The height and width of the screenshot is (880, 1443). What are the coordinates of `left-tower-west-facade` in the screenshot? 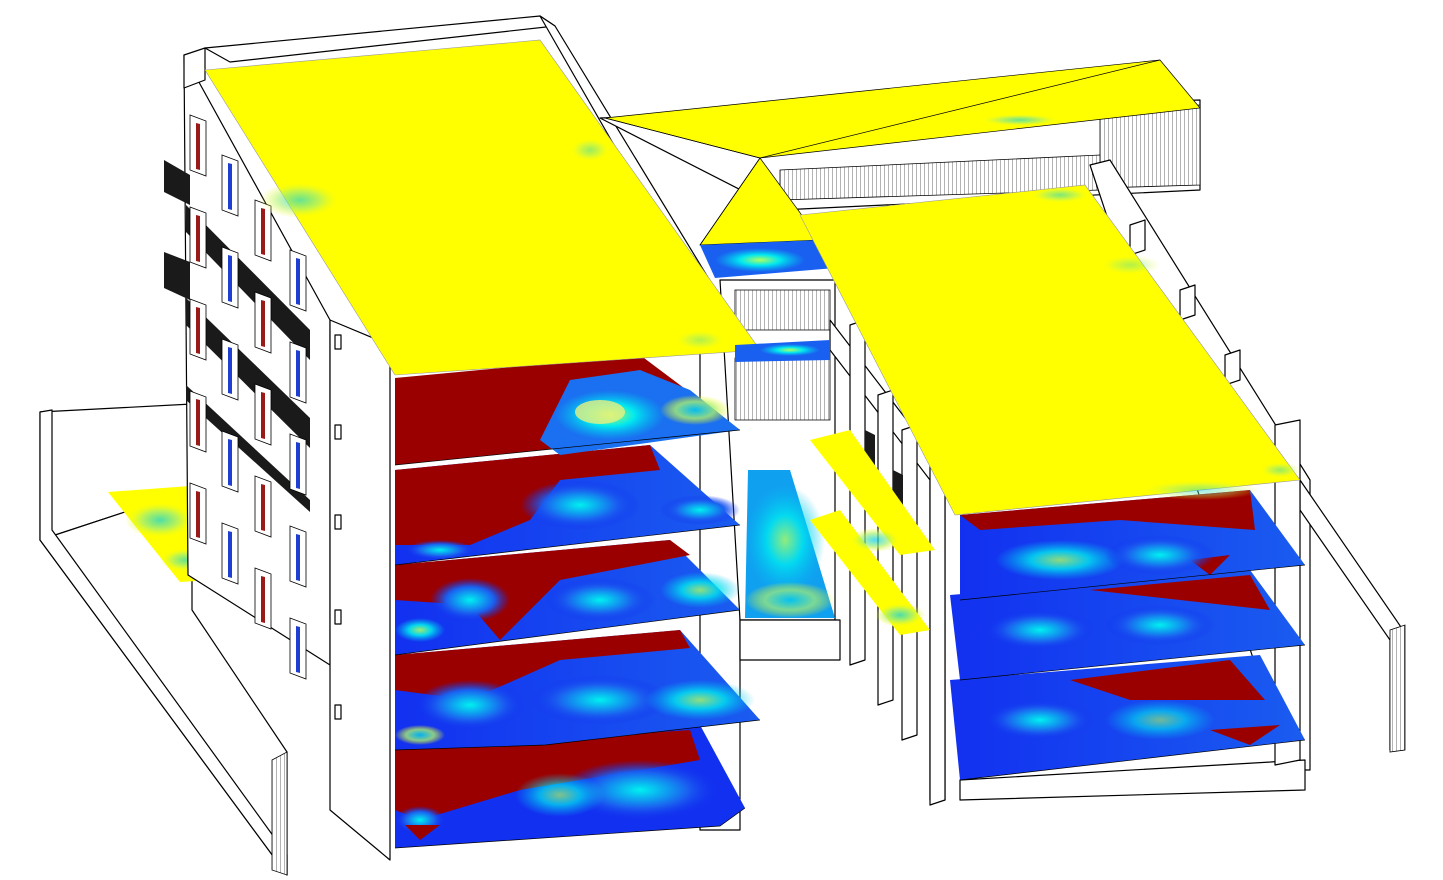 It's located at (277, 454).